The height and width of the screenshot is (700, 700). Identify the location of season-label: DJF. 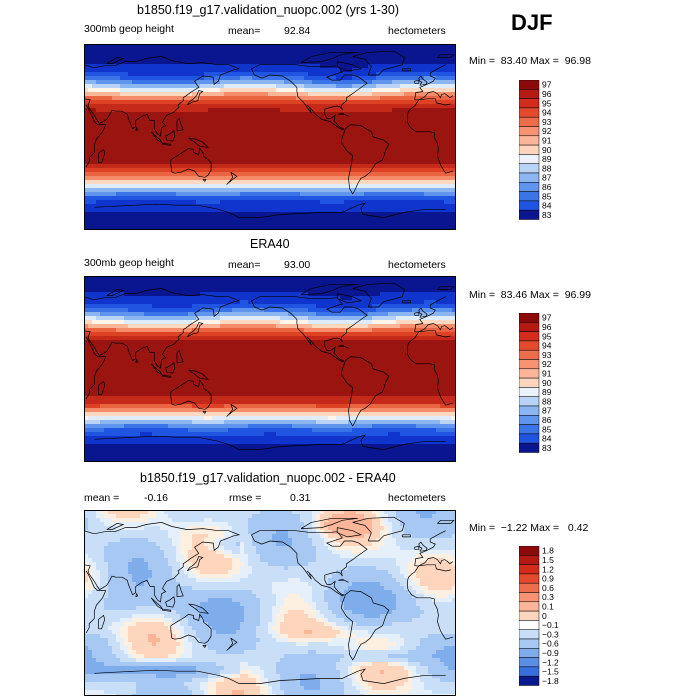
(532, 22).